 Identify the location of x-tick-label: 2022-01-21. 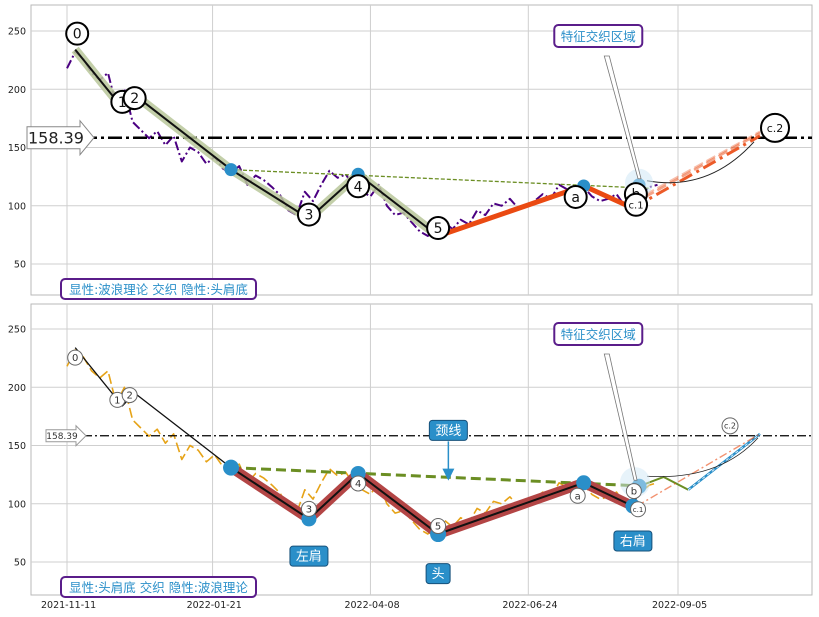
(214, 605).